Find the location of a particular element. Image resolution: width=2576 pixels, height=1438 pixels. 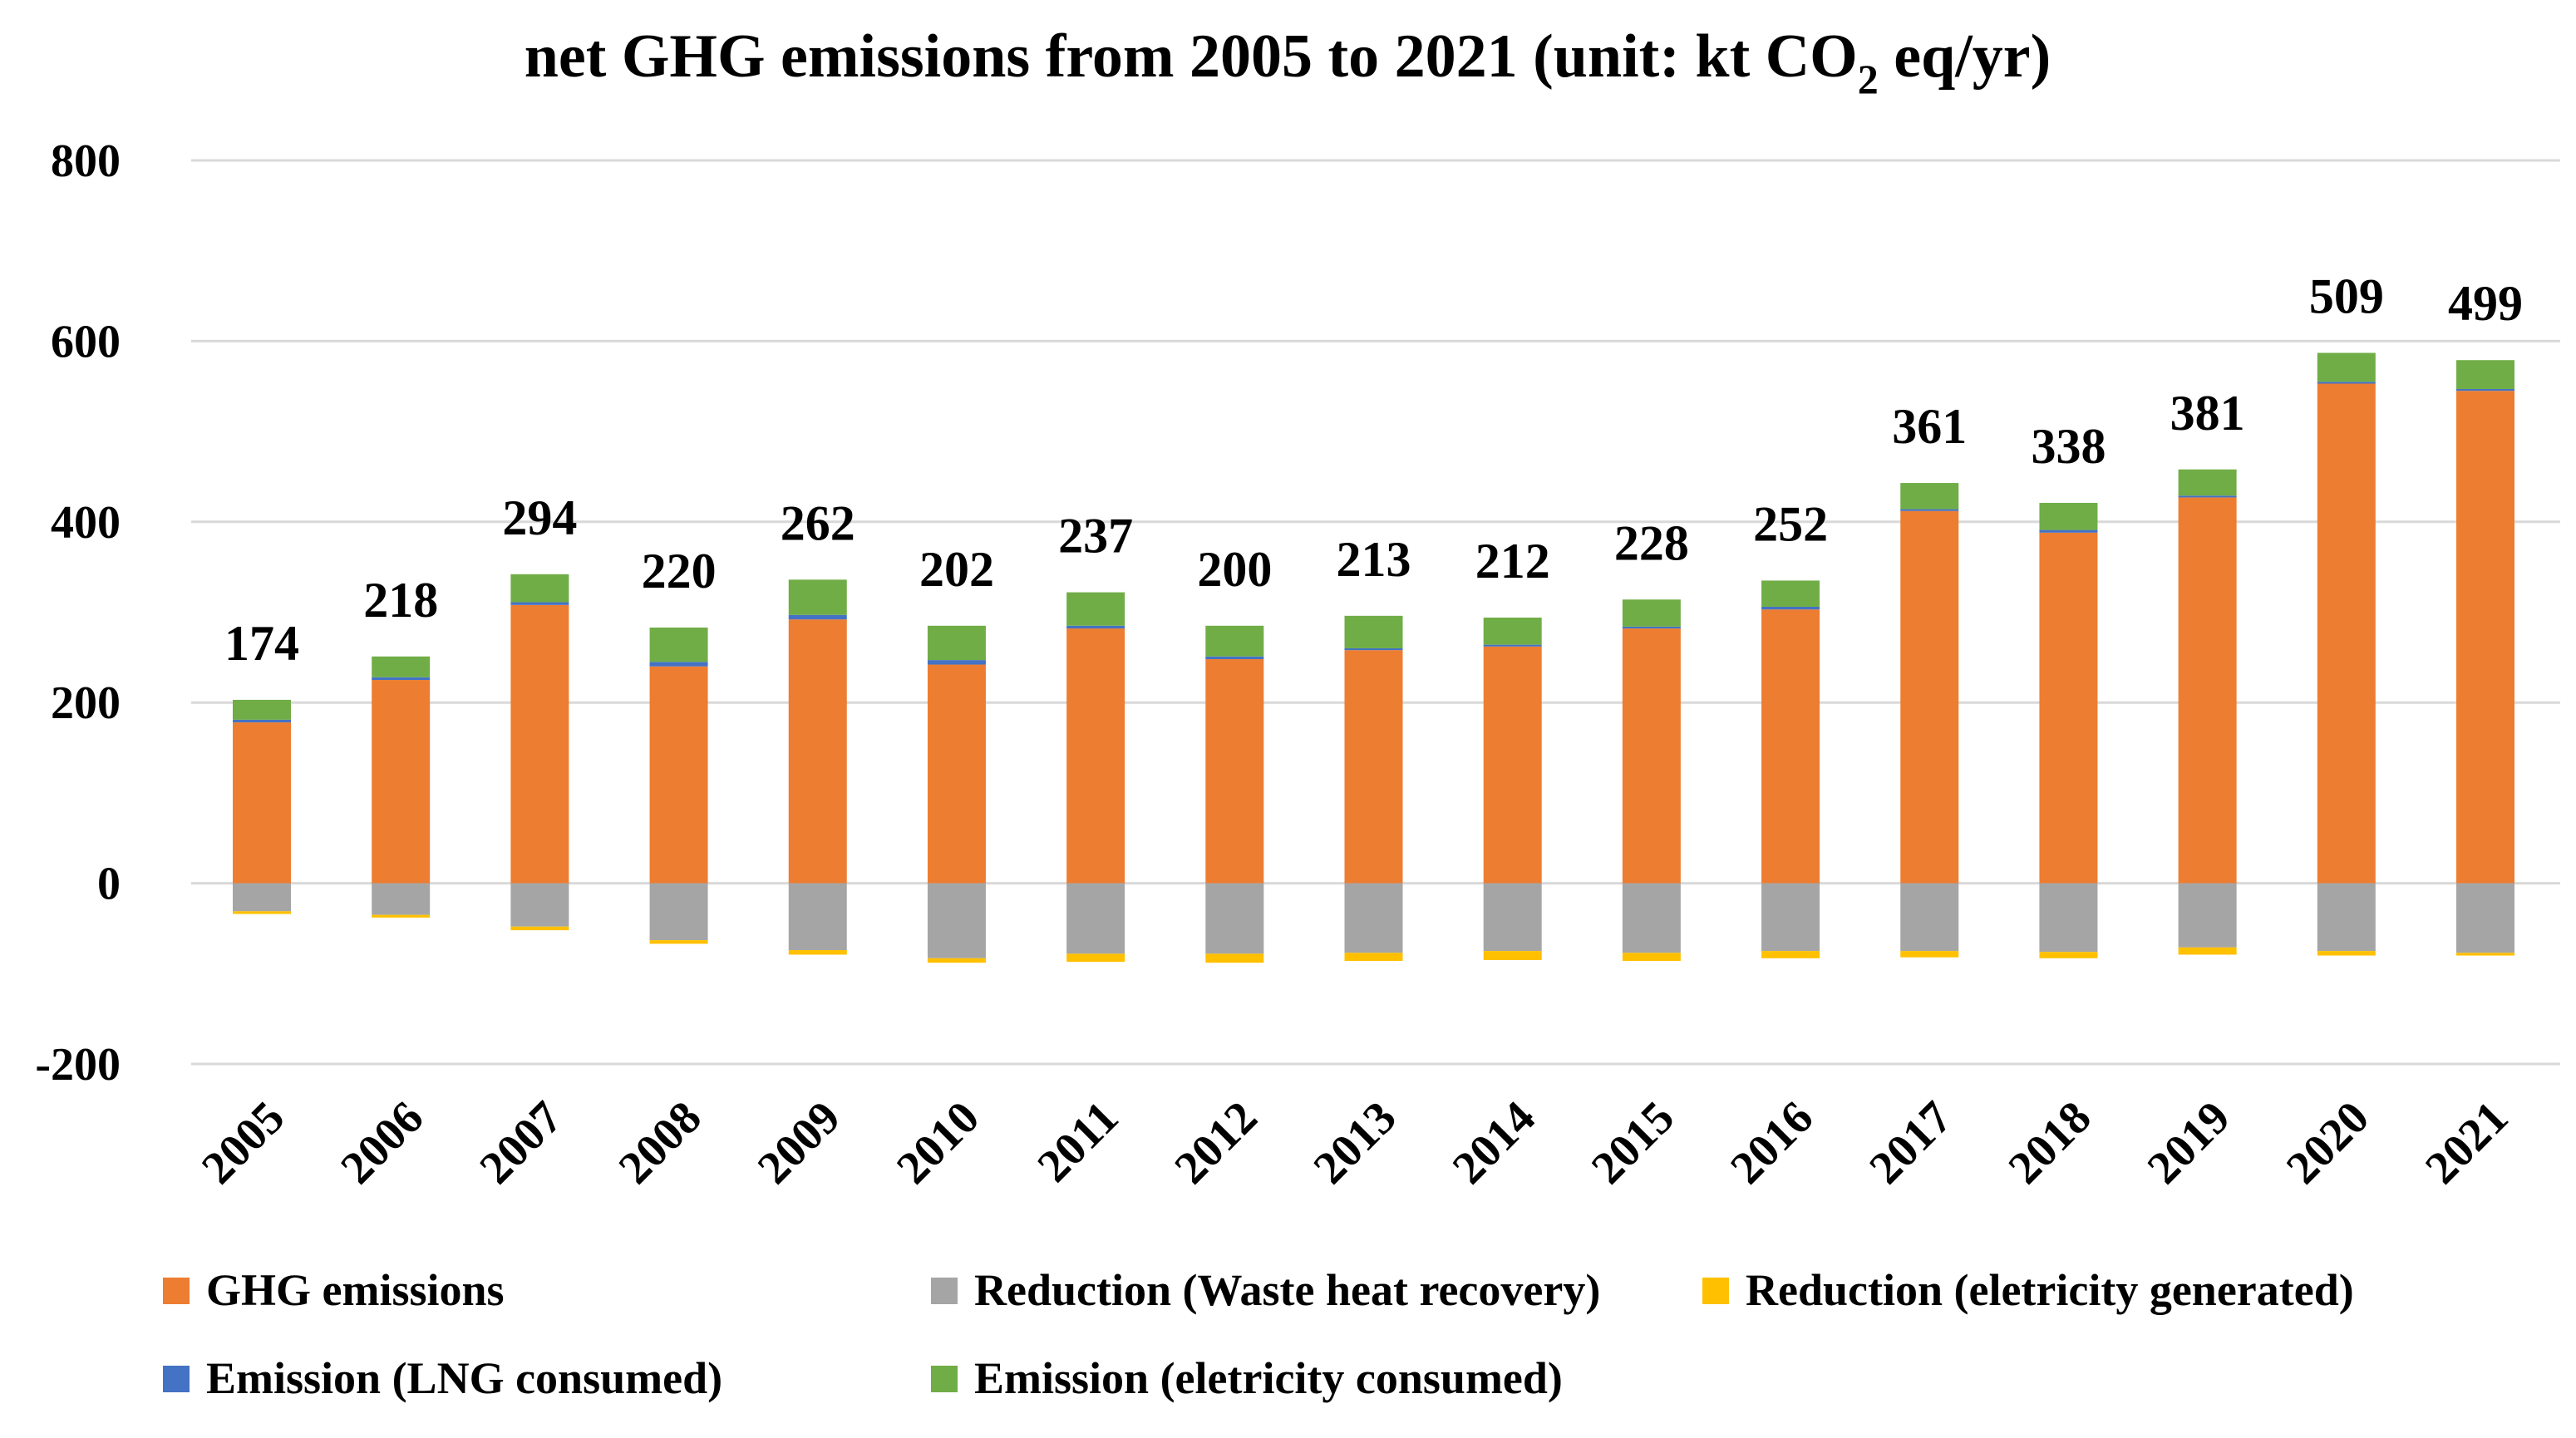

chart-title-tail: eq/yr) is located at coordinates (1965, 56).